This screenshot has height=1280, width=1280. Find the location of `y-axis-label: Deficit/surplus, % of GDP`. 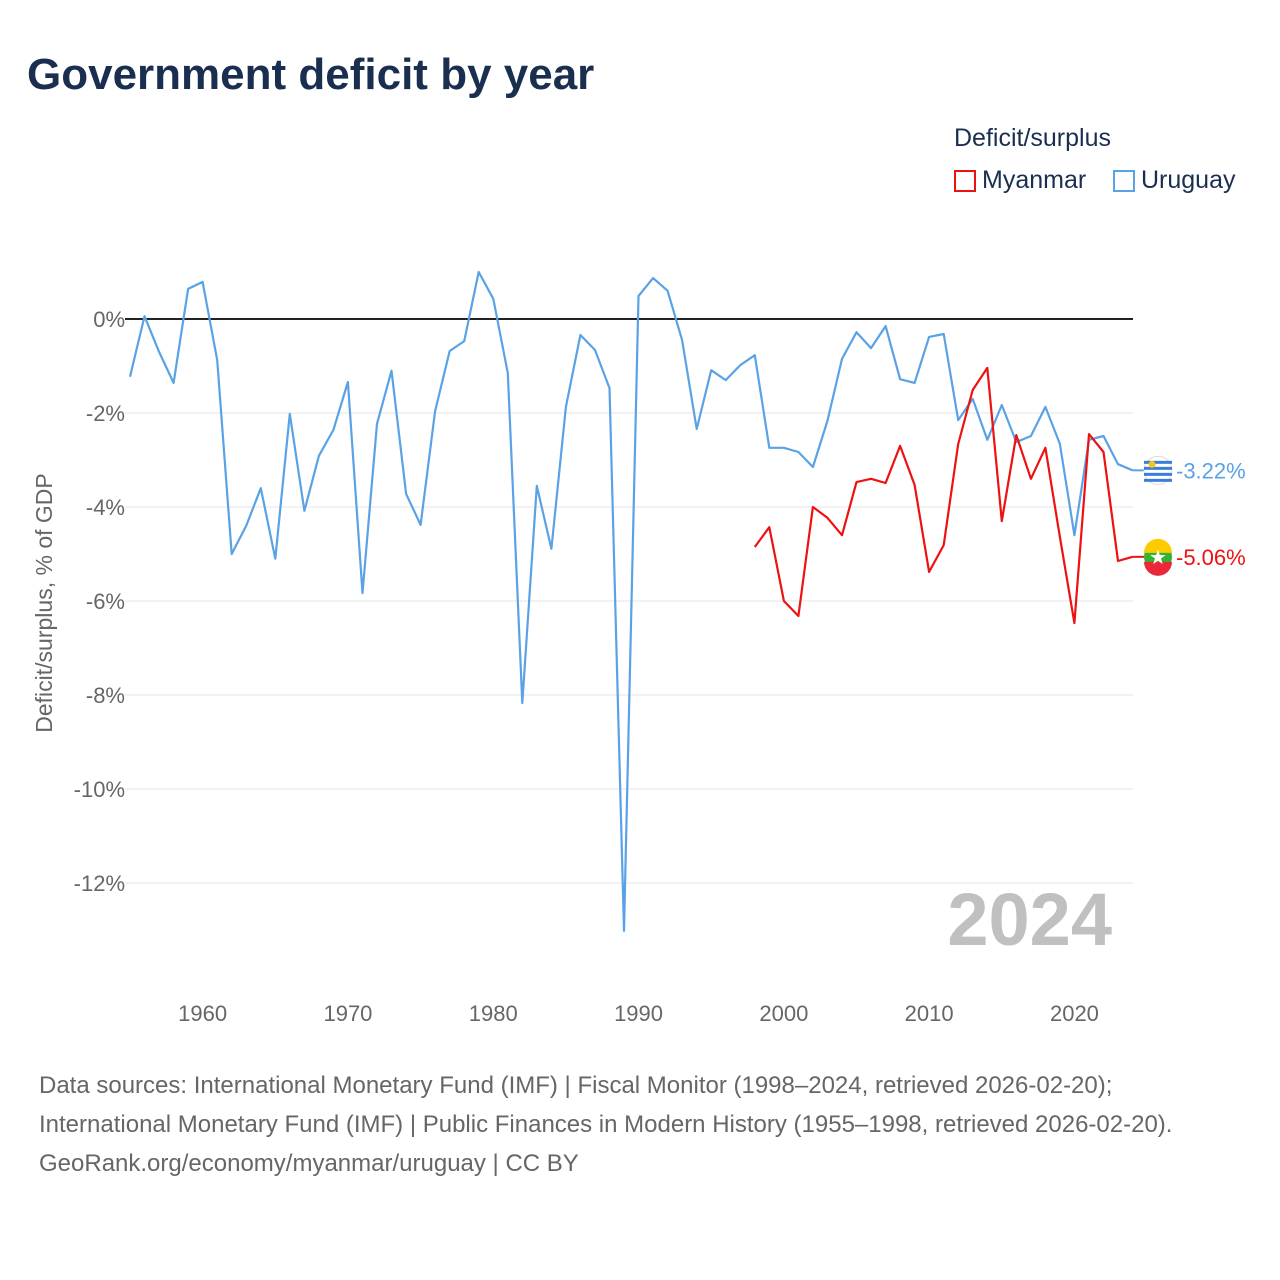

y-axis-label: Deficit/surplus, % of GDP is located at coordinates (44, 602).